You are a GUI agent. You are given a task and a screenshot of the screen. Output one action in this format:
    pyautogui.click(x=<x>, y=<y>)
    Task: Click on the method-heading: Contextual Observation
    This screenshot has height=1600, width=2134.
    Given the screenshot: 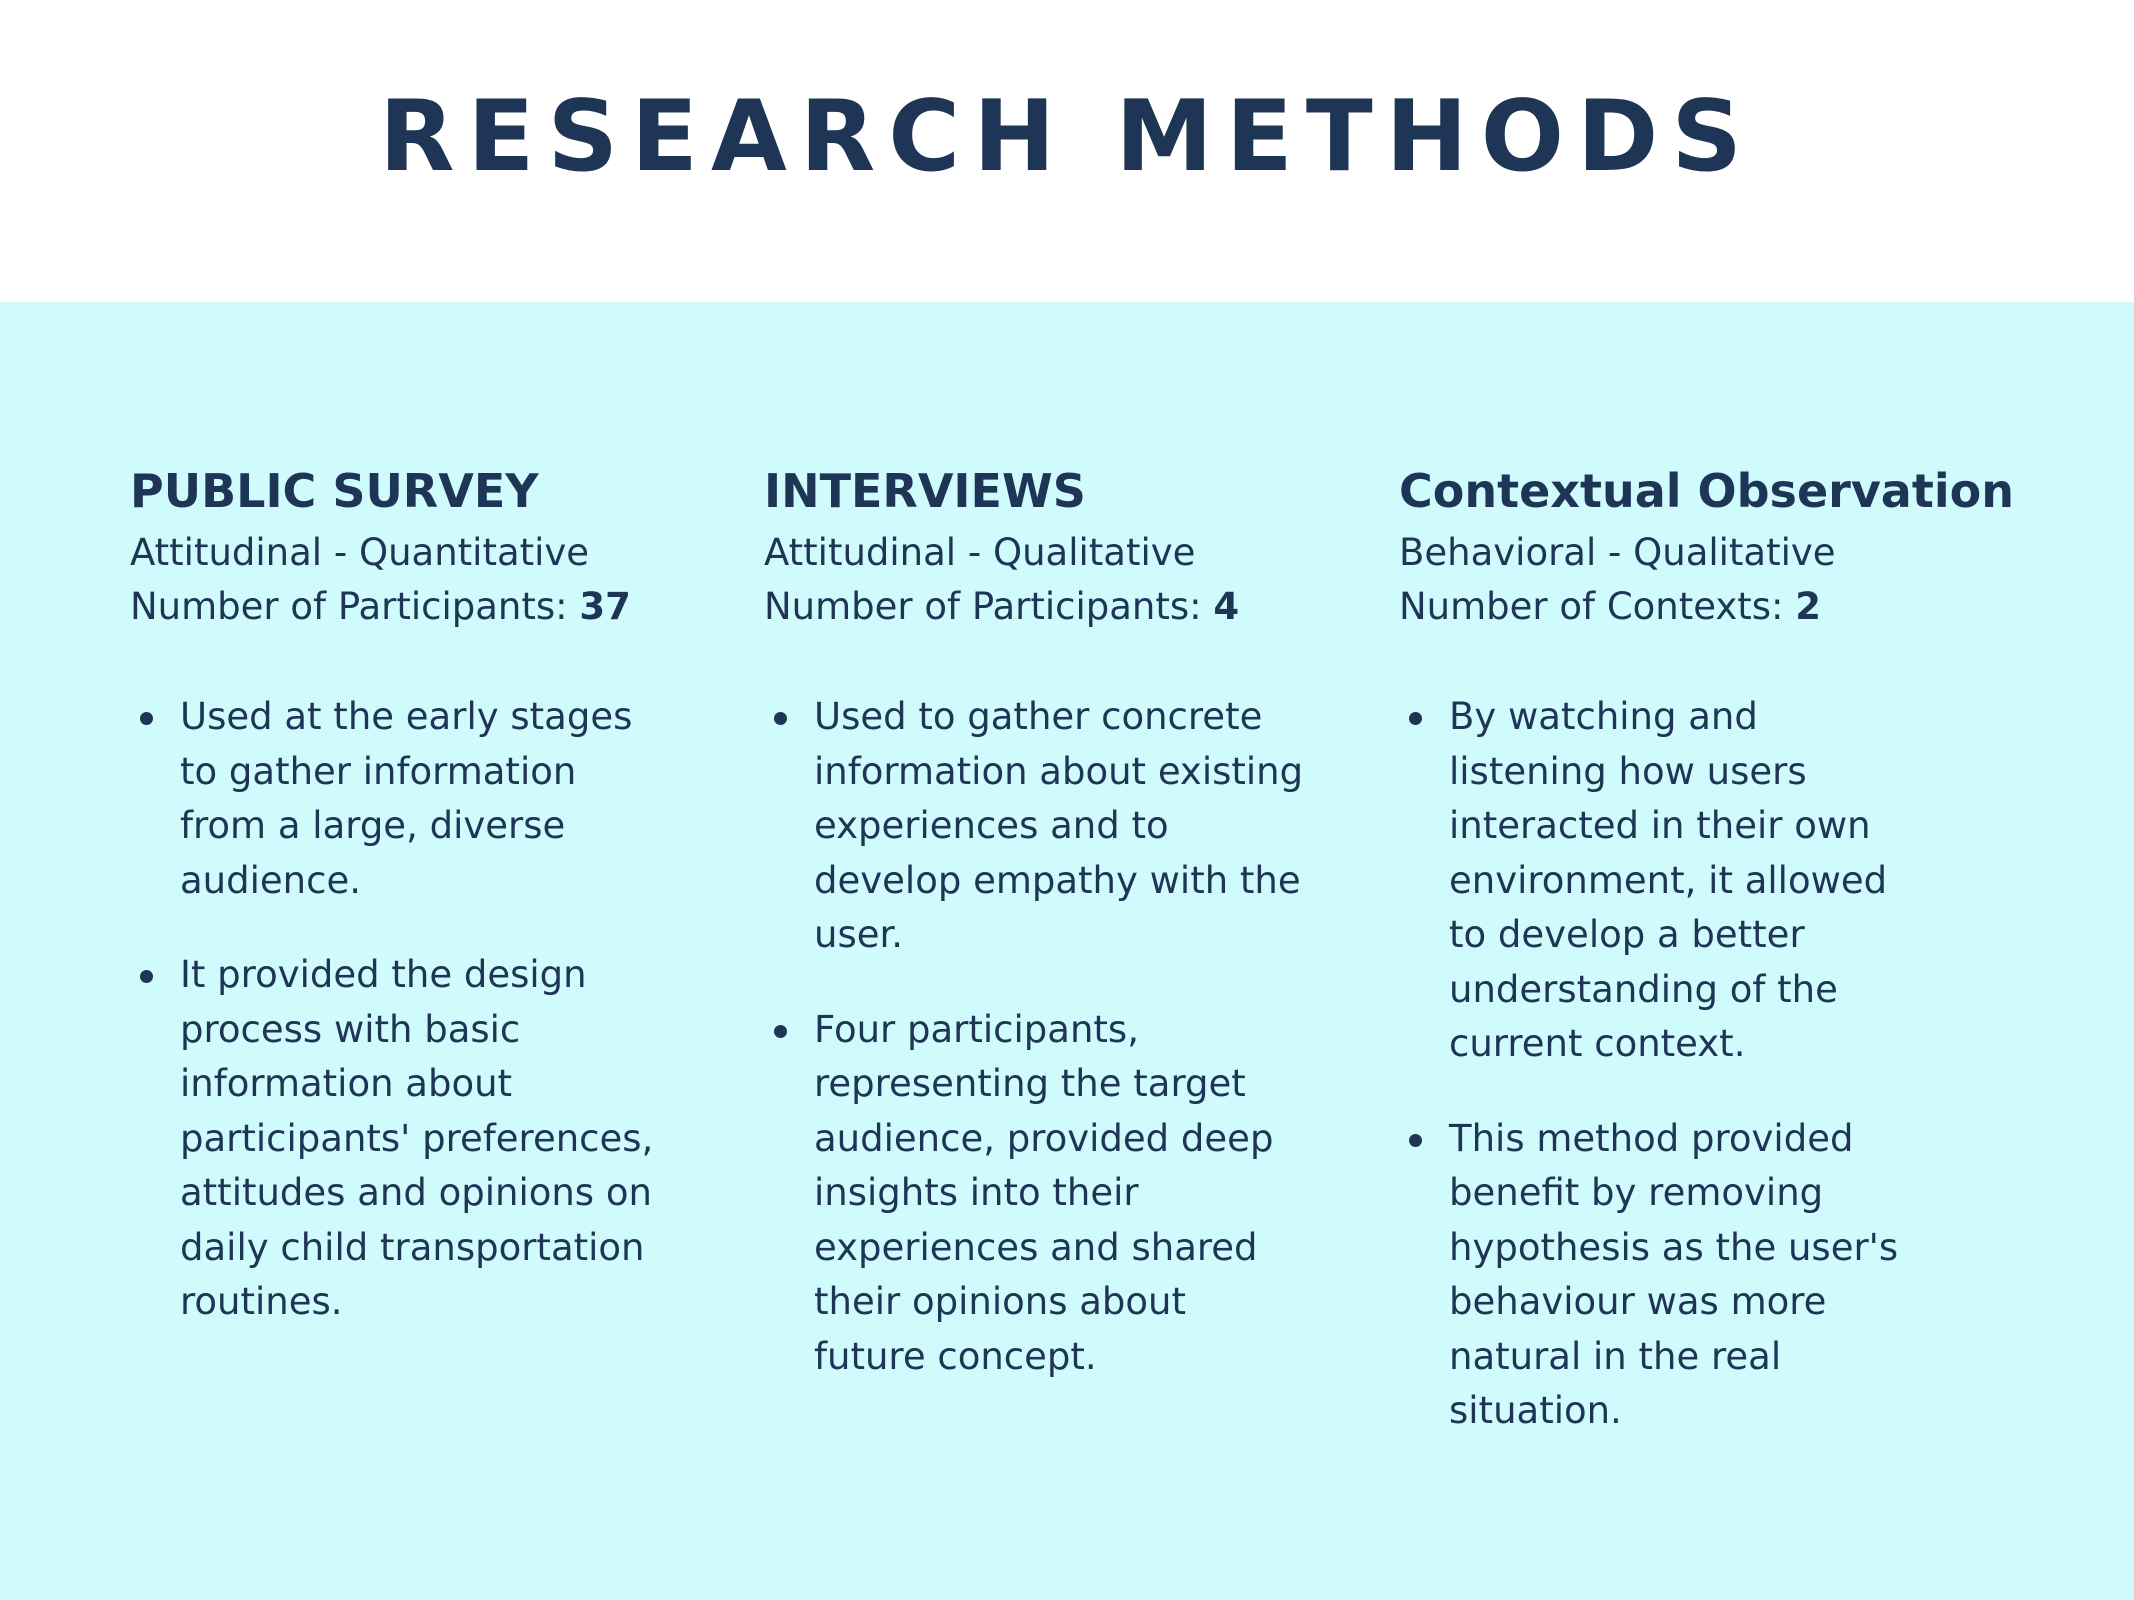 What is the action you would take?
    pyautogui.click(x=1706, y=491)
    